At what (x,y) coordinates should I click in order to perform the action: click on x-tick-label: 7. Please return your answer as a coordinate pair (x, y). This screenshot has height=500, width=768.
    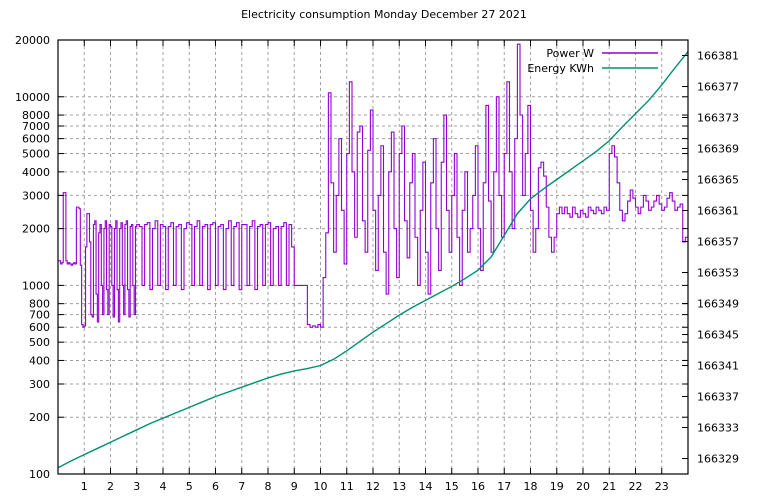
    Looking at the image, I should click on (241, 486).